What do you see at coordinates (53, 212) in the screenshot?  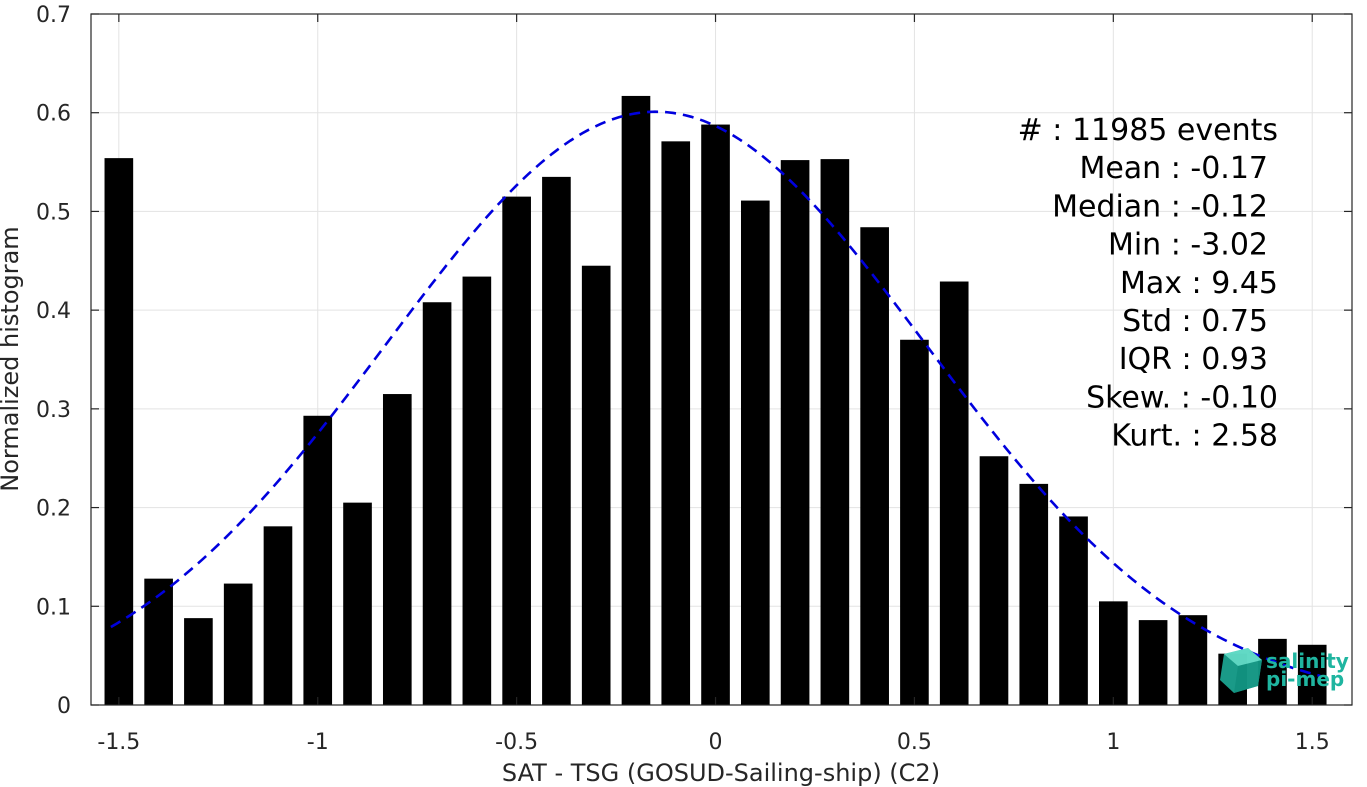 I see `y-tick-label-5: 0.5` at bounding box center [53, 212].